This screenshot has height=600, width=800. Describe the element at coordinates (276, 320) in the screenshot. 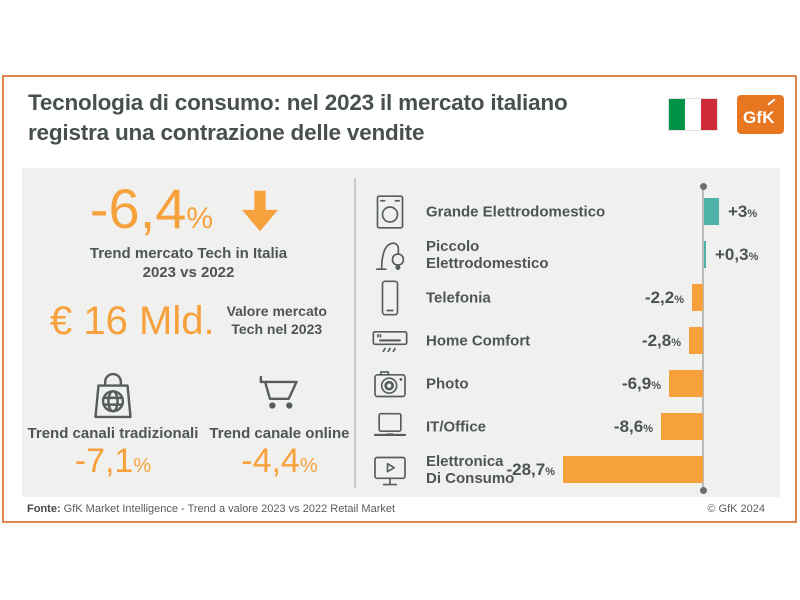

I see `market-value-caption: Valore mercato Tech nel 2023` at that location.